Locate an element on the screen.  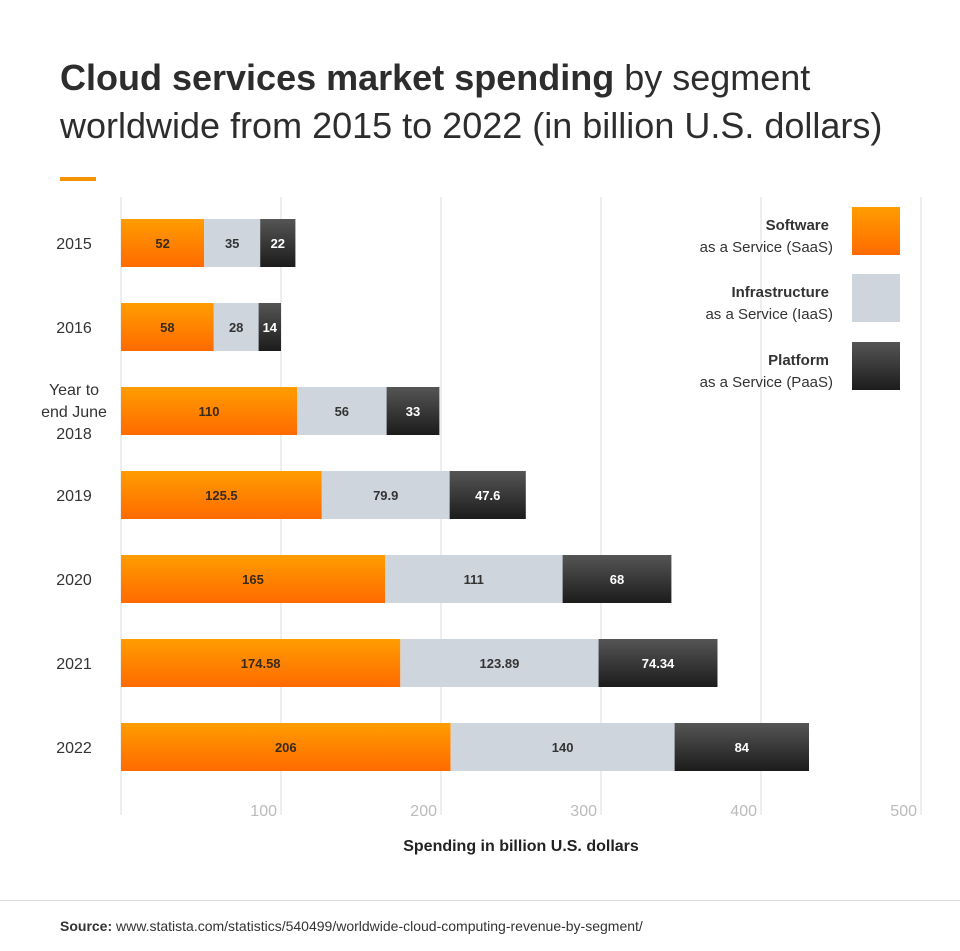
bar-row: 52 35 22 is located at coordinates (208, 243).